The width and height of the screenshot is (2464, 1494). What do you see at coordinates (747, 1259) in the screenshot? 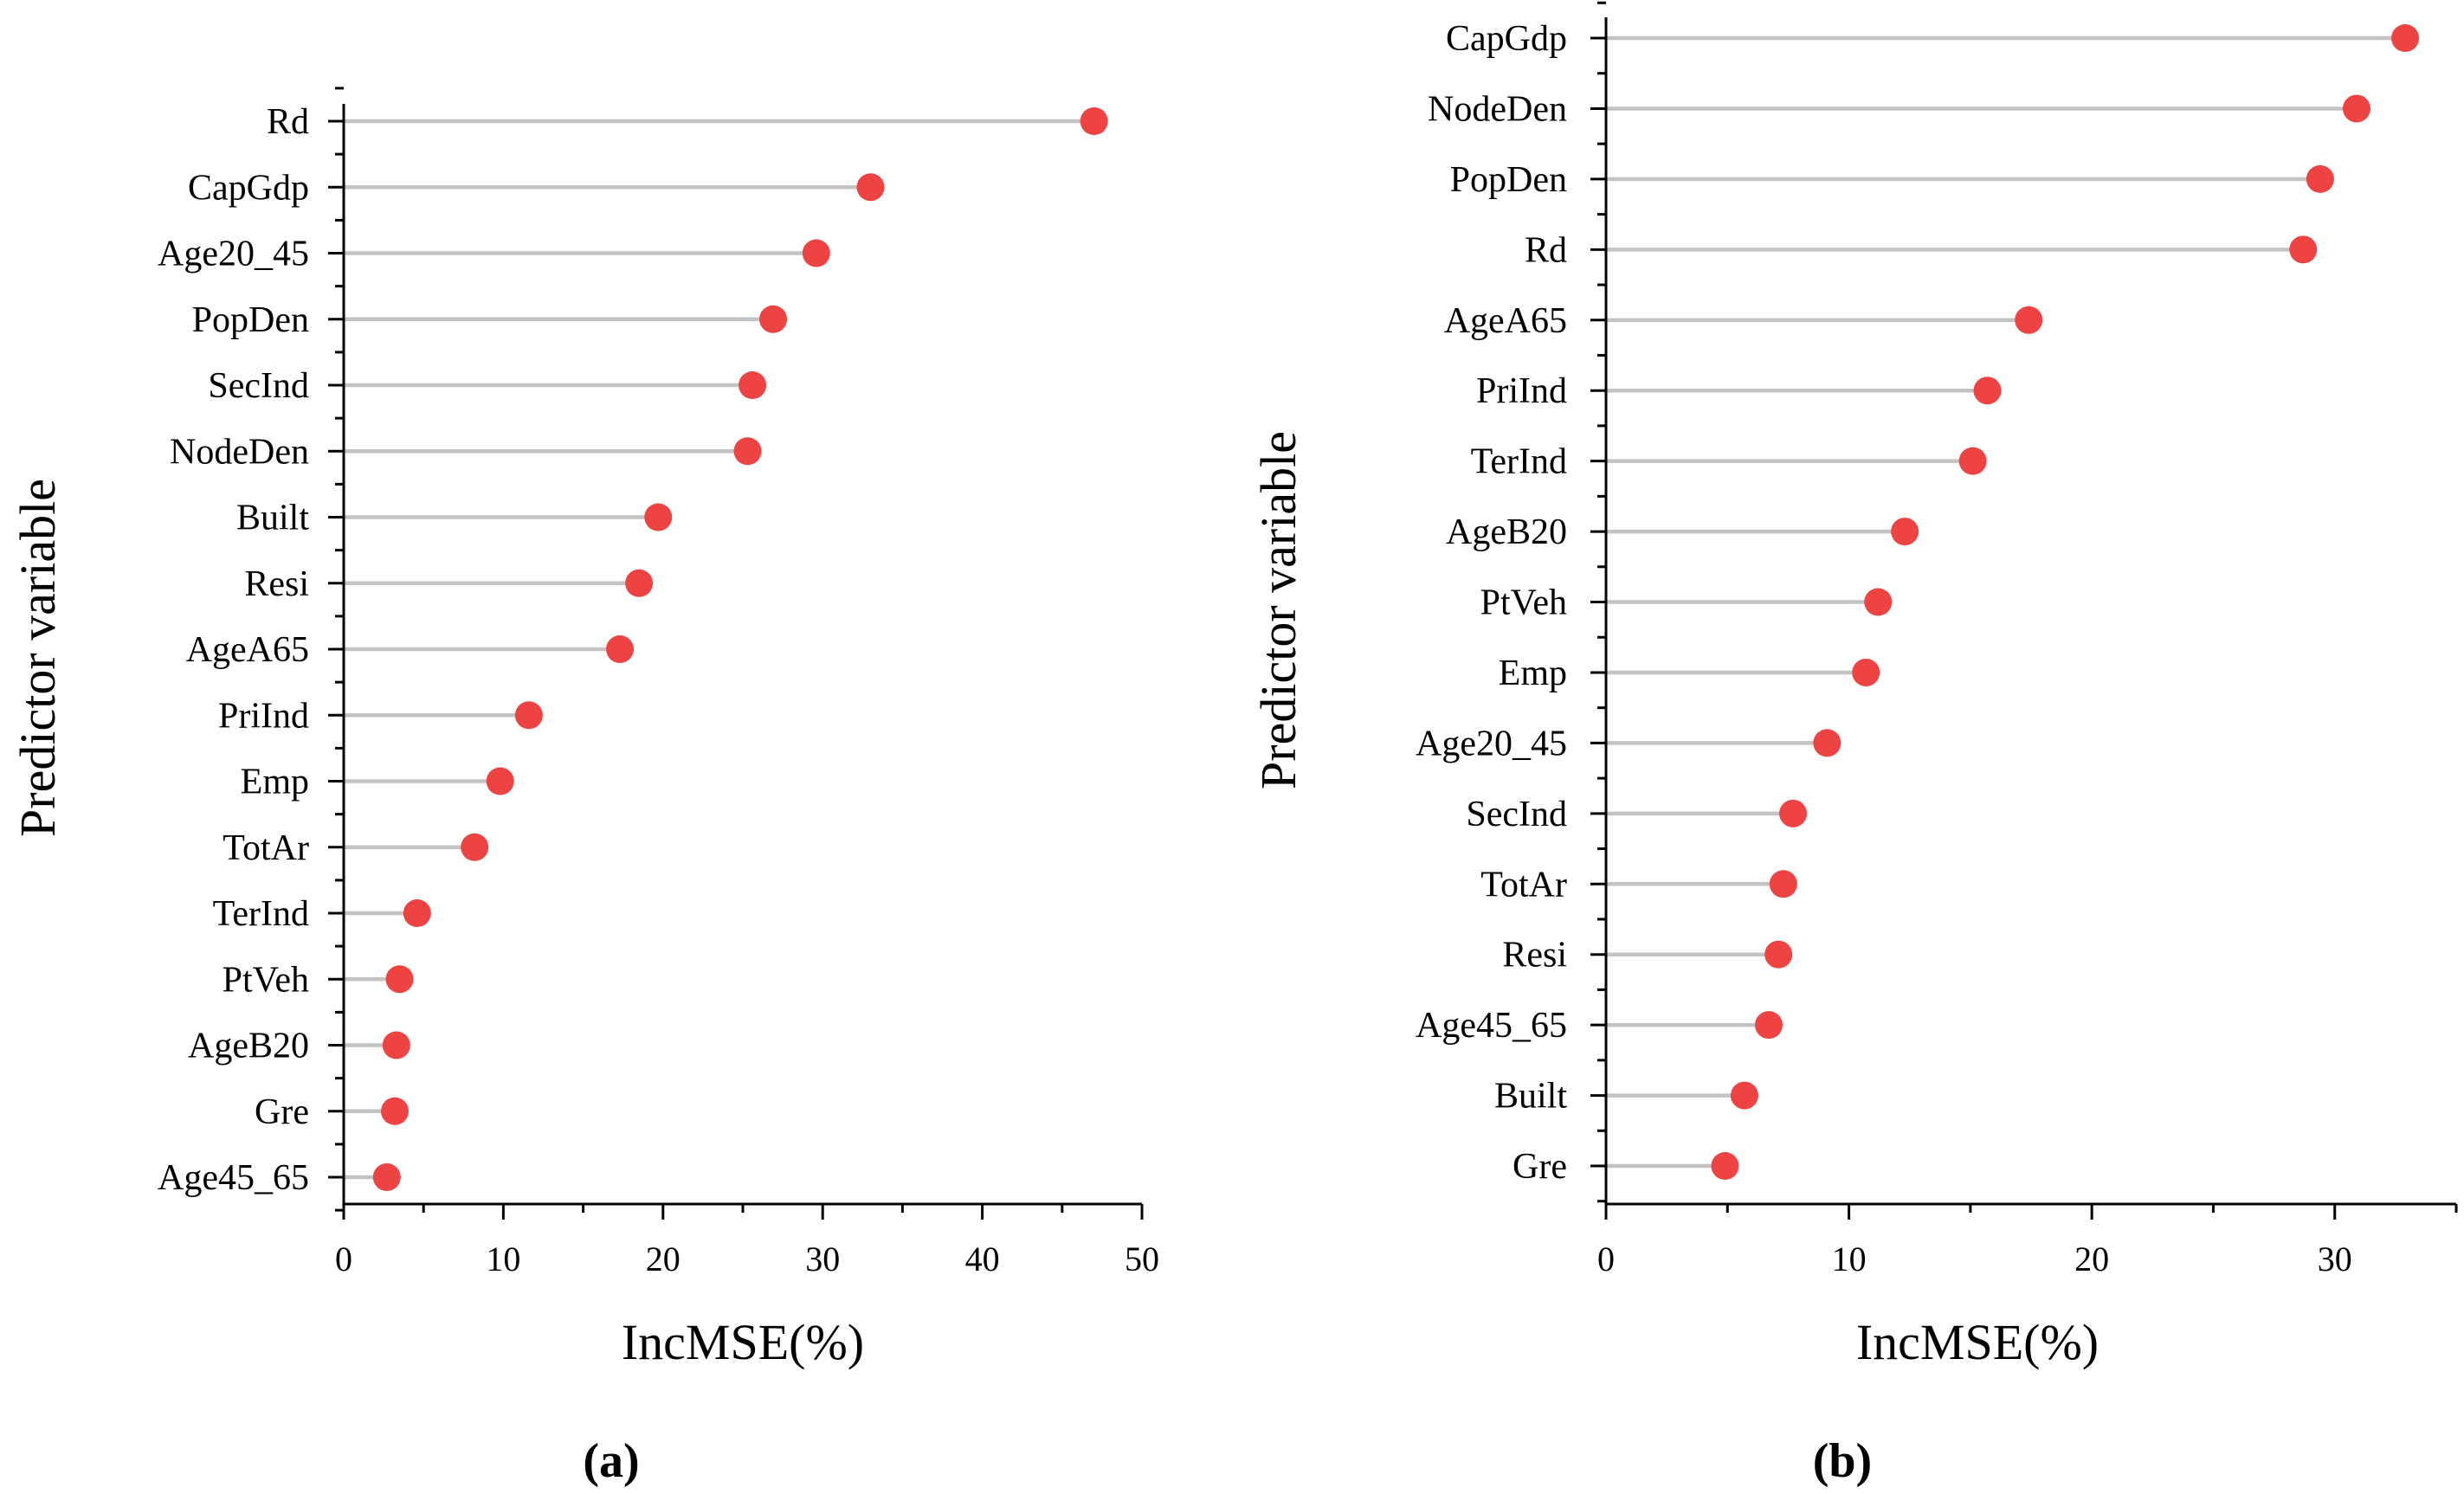
I see `panel-a-x-tick-labels: 0 10 20 30 40 50` at bounding box center [747, 1259].